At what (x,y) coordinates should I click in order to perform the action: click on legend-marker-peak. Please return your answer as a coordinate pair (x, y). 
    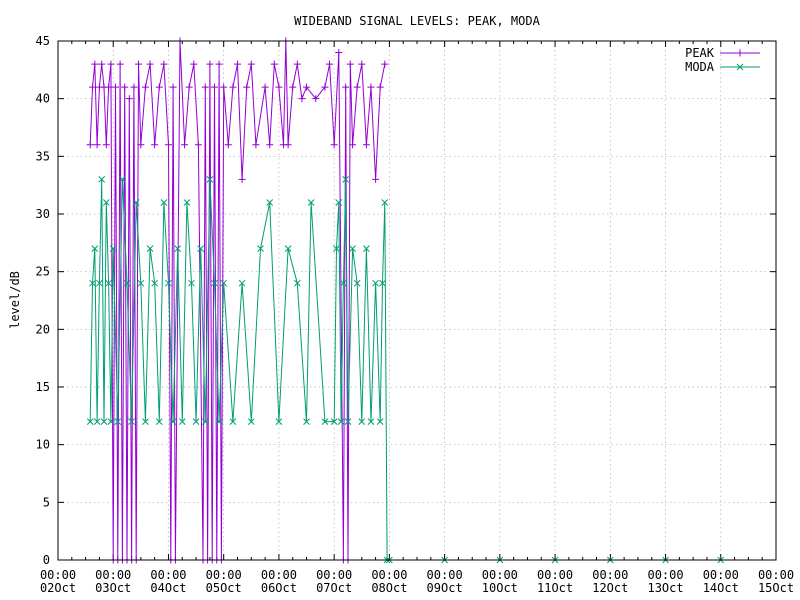
    Looking at the image, I should click on (740, 53).